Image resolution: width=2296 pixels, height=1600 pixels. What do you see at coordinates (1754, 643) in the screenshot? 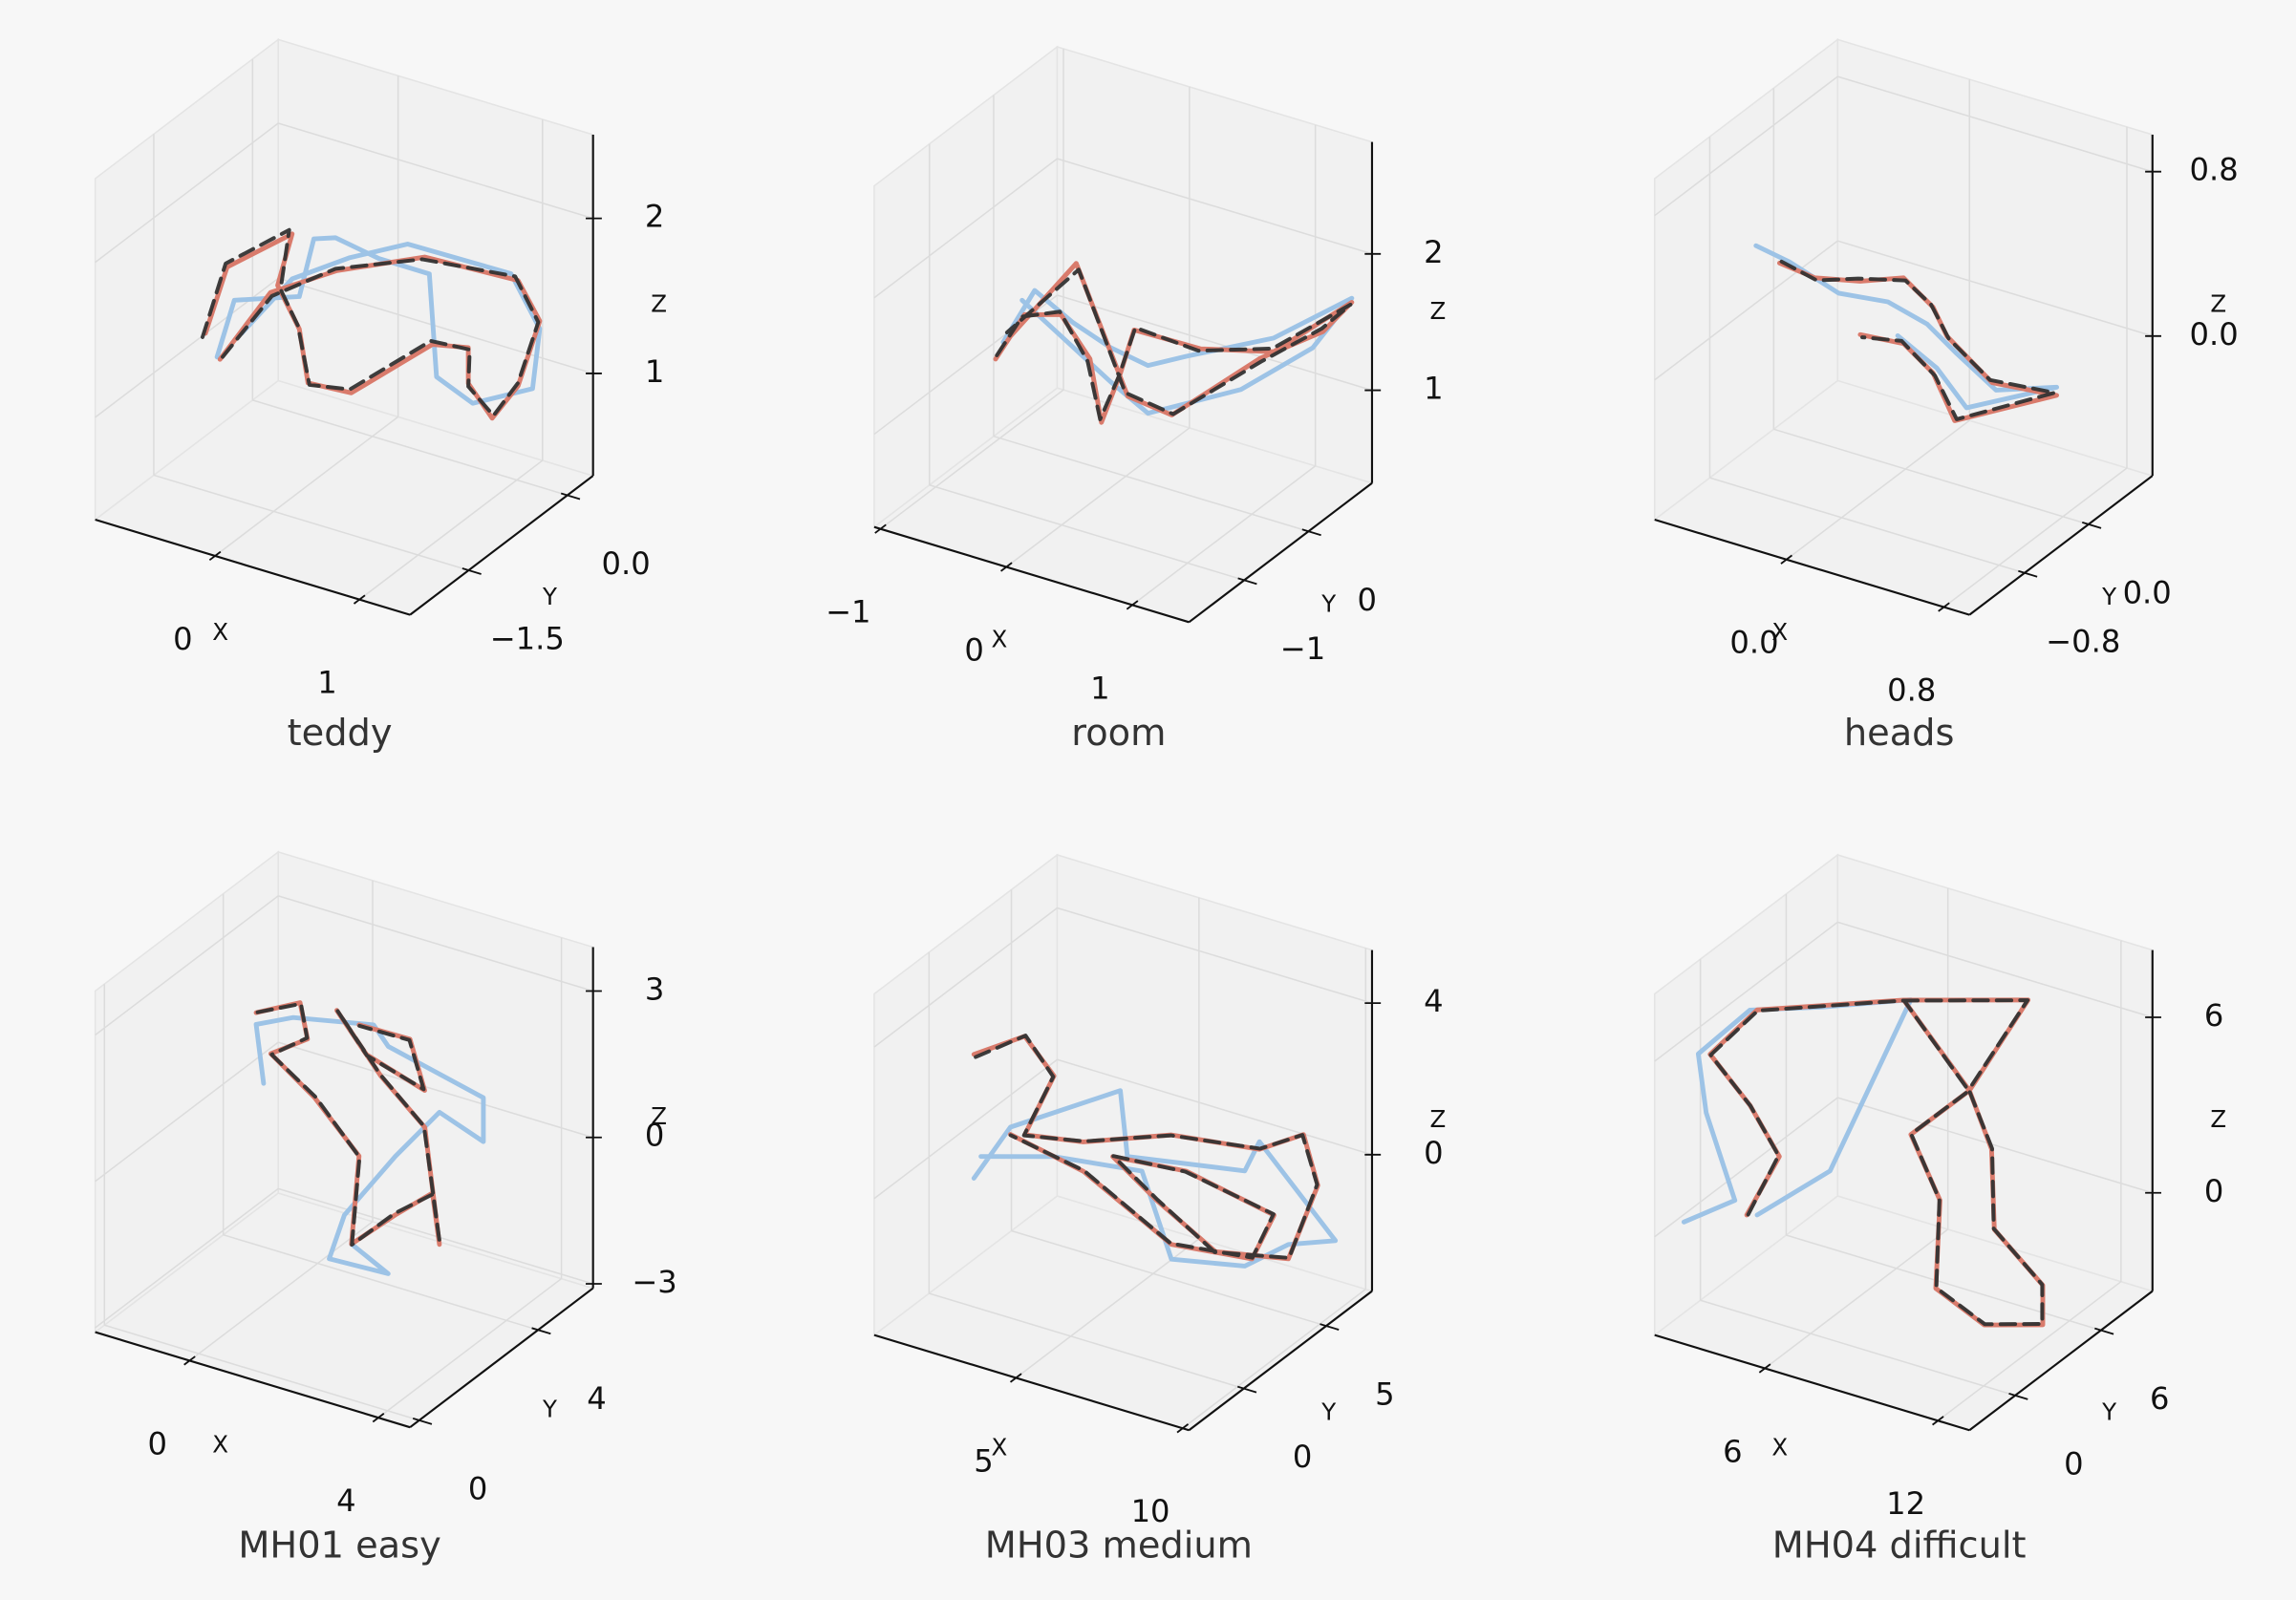
I see `x-tick-label: 0.0` at bounding box center [1754, 643].